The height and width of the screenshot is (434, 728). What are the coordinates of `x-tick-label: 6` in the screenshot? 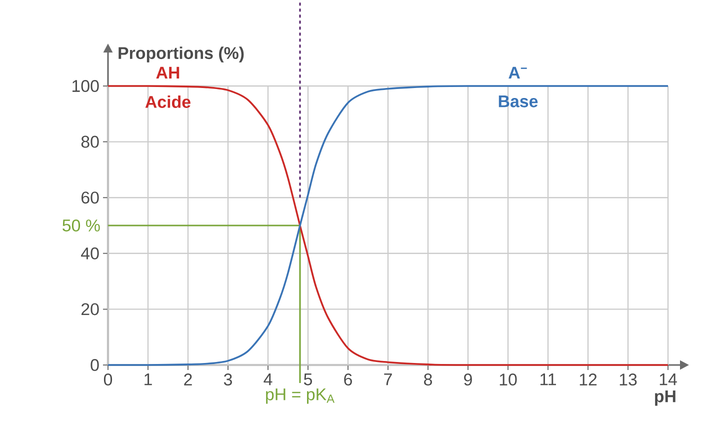 It's located at (348, 380).